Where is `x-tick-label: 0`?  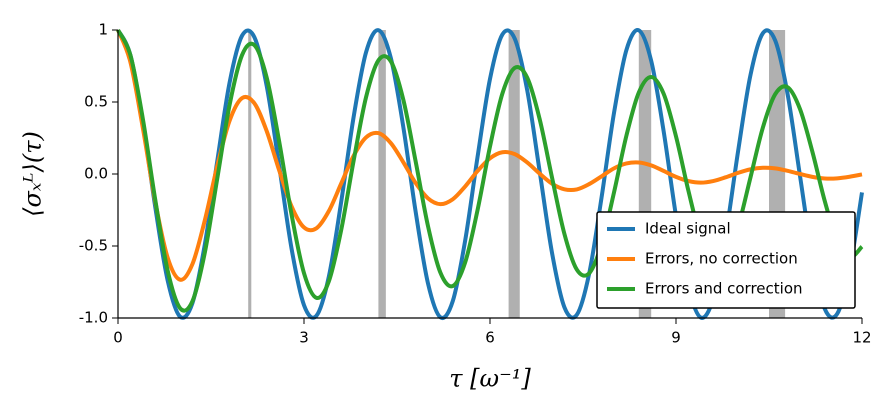 x-tick-label: 0 is located at coordinates (118, 338).